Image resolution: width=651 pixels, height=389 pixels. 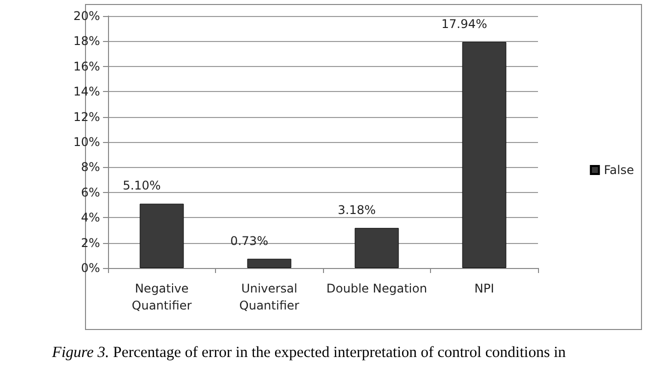 What do you see at coordinates (141, 185) in the screenshot?
I see `data-label: 5.10%` at bounding box center [141, 185].